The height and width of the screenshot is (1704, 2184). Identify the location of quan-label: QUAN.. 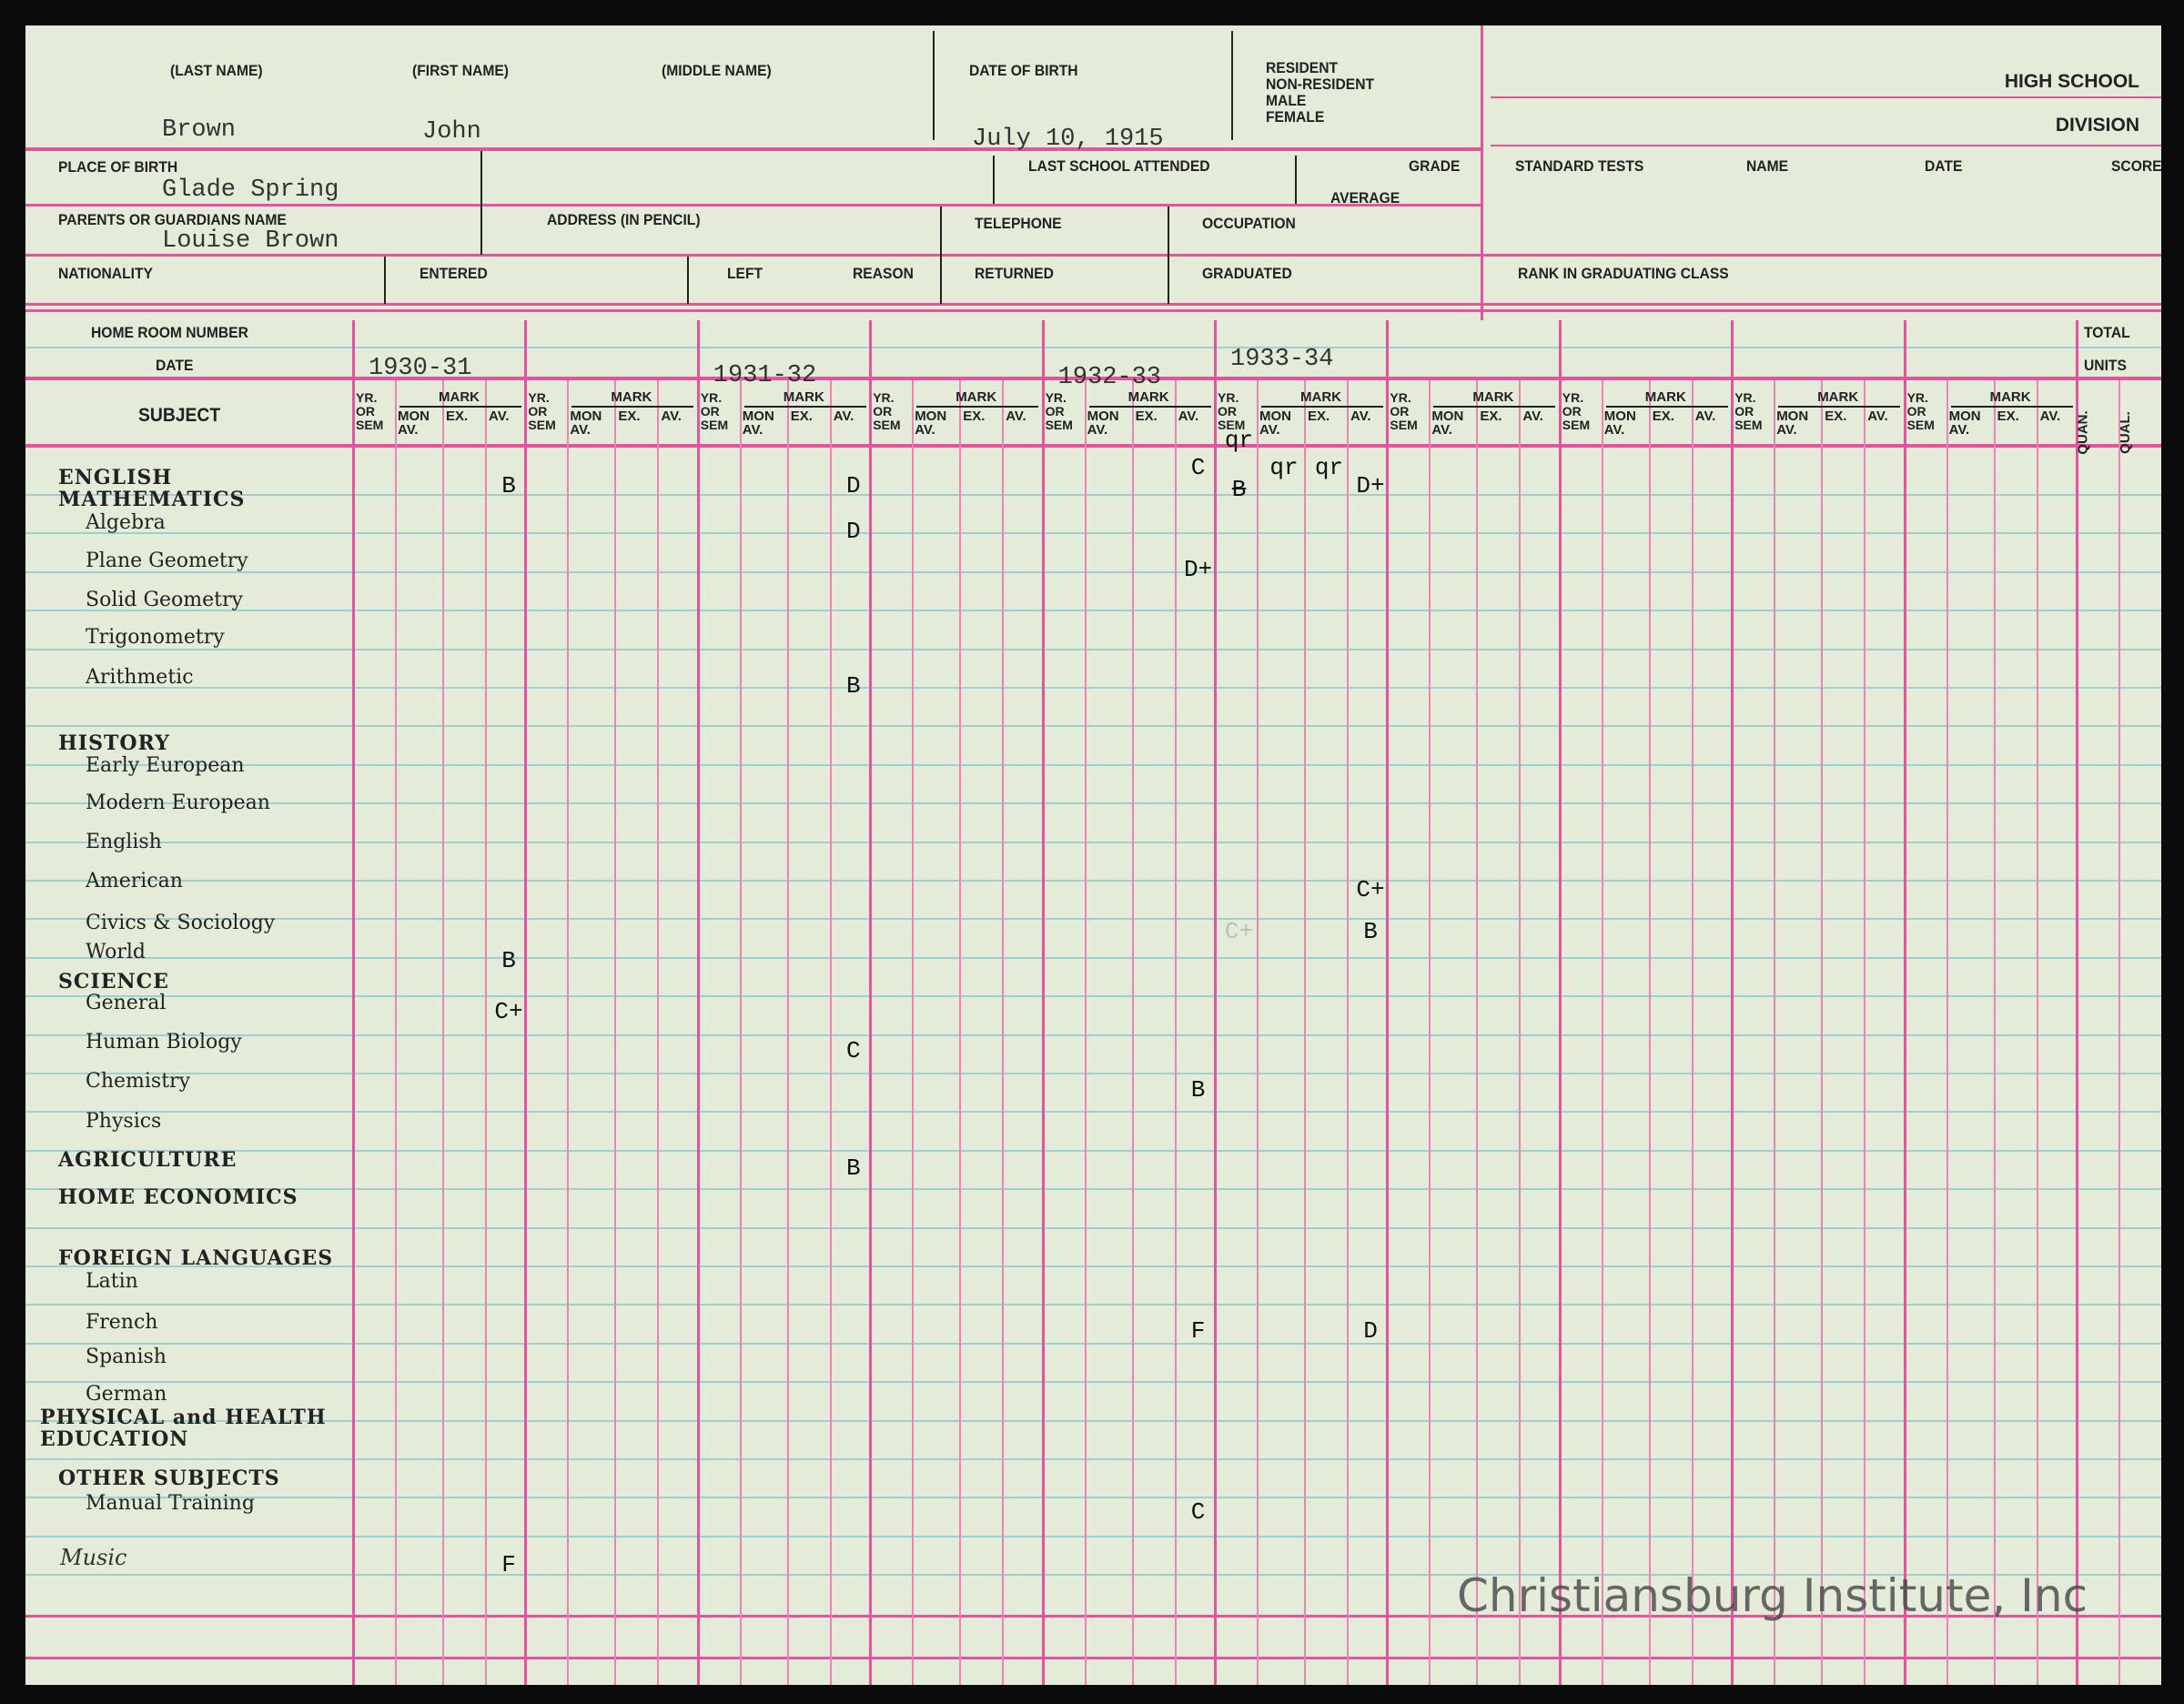
(2083, 432).